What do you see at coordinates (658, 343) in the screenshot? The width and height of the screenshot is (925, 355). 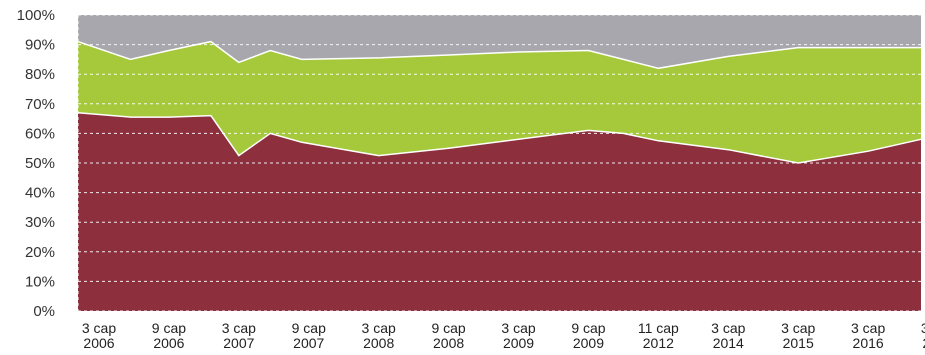 I see `x-tick-label-line2: 2012` at bounding box center [658, 343].